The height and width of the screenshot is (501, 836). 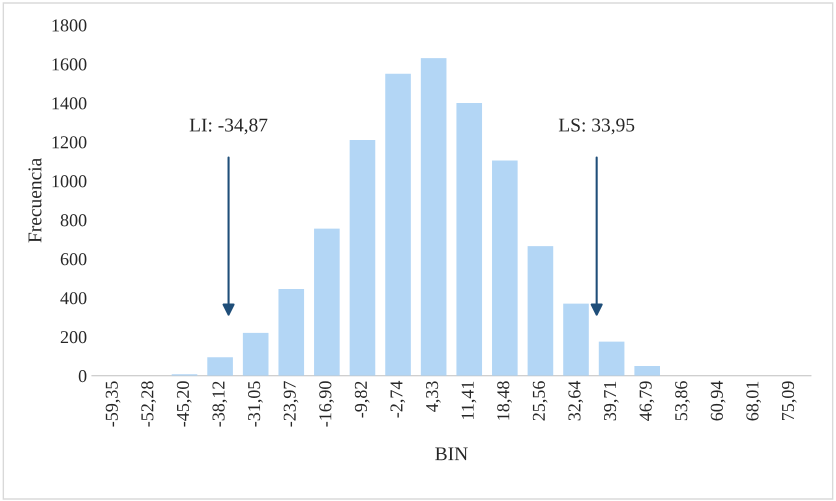 I want to click on x-tick-label: 75,09, so click(x=789, y=400).